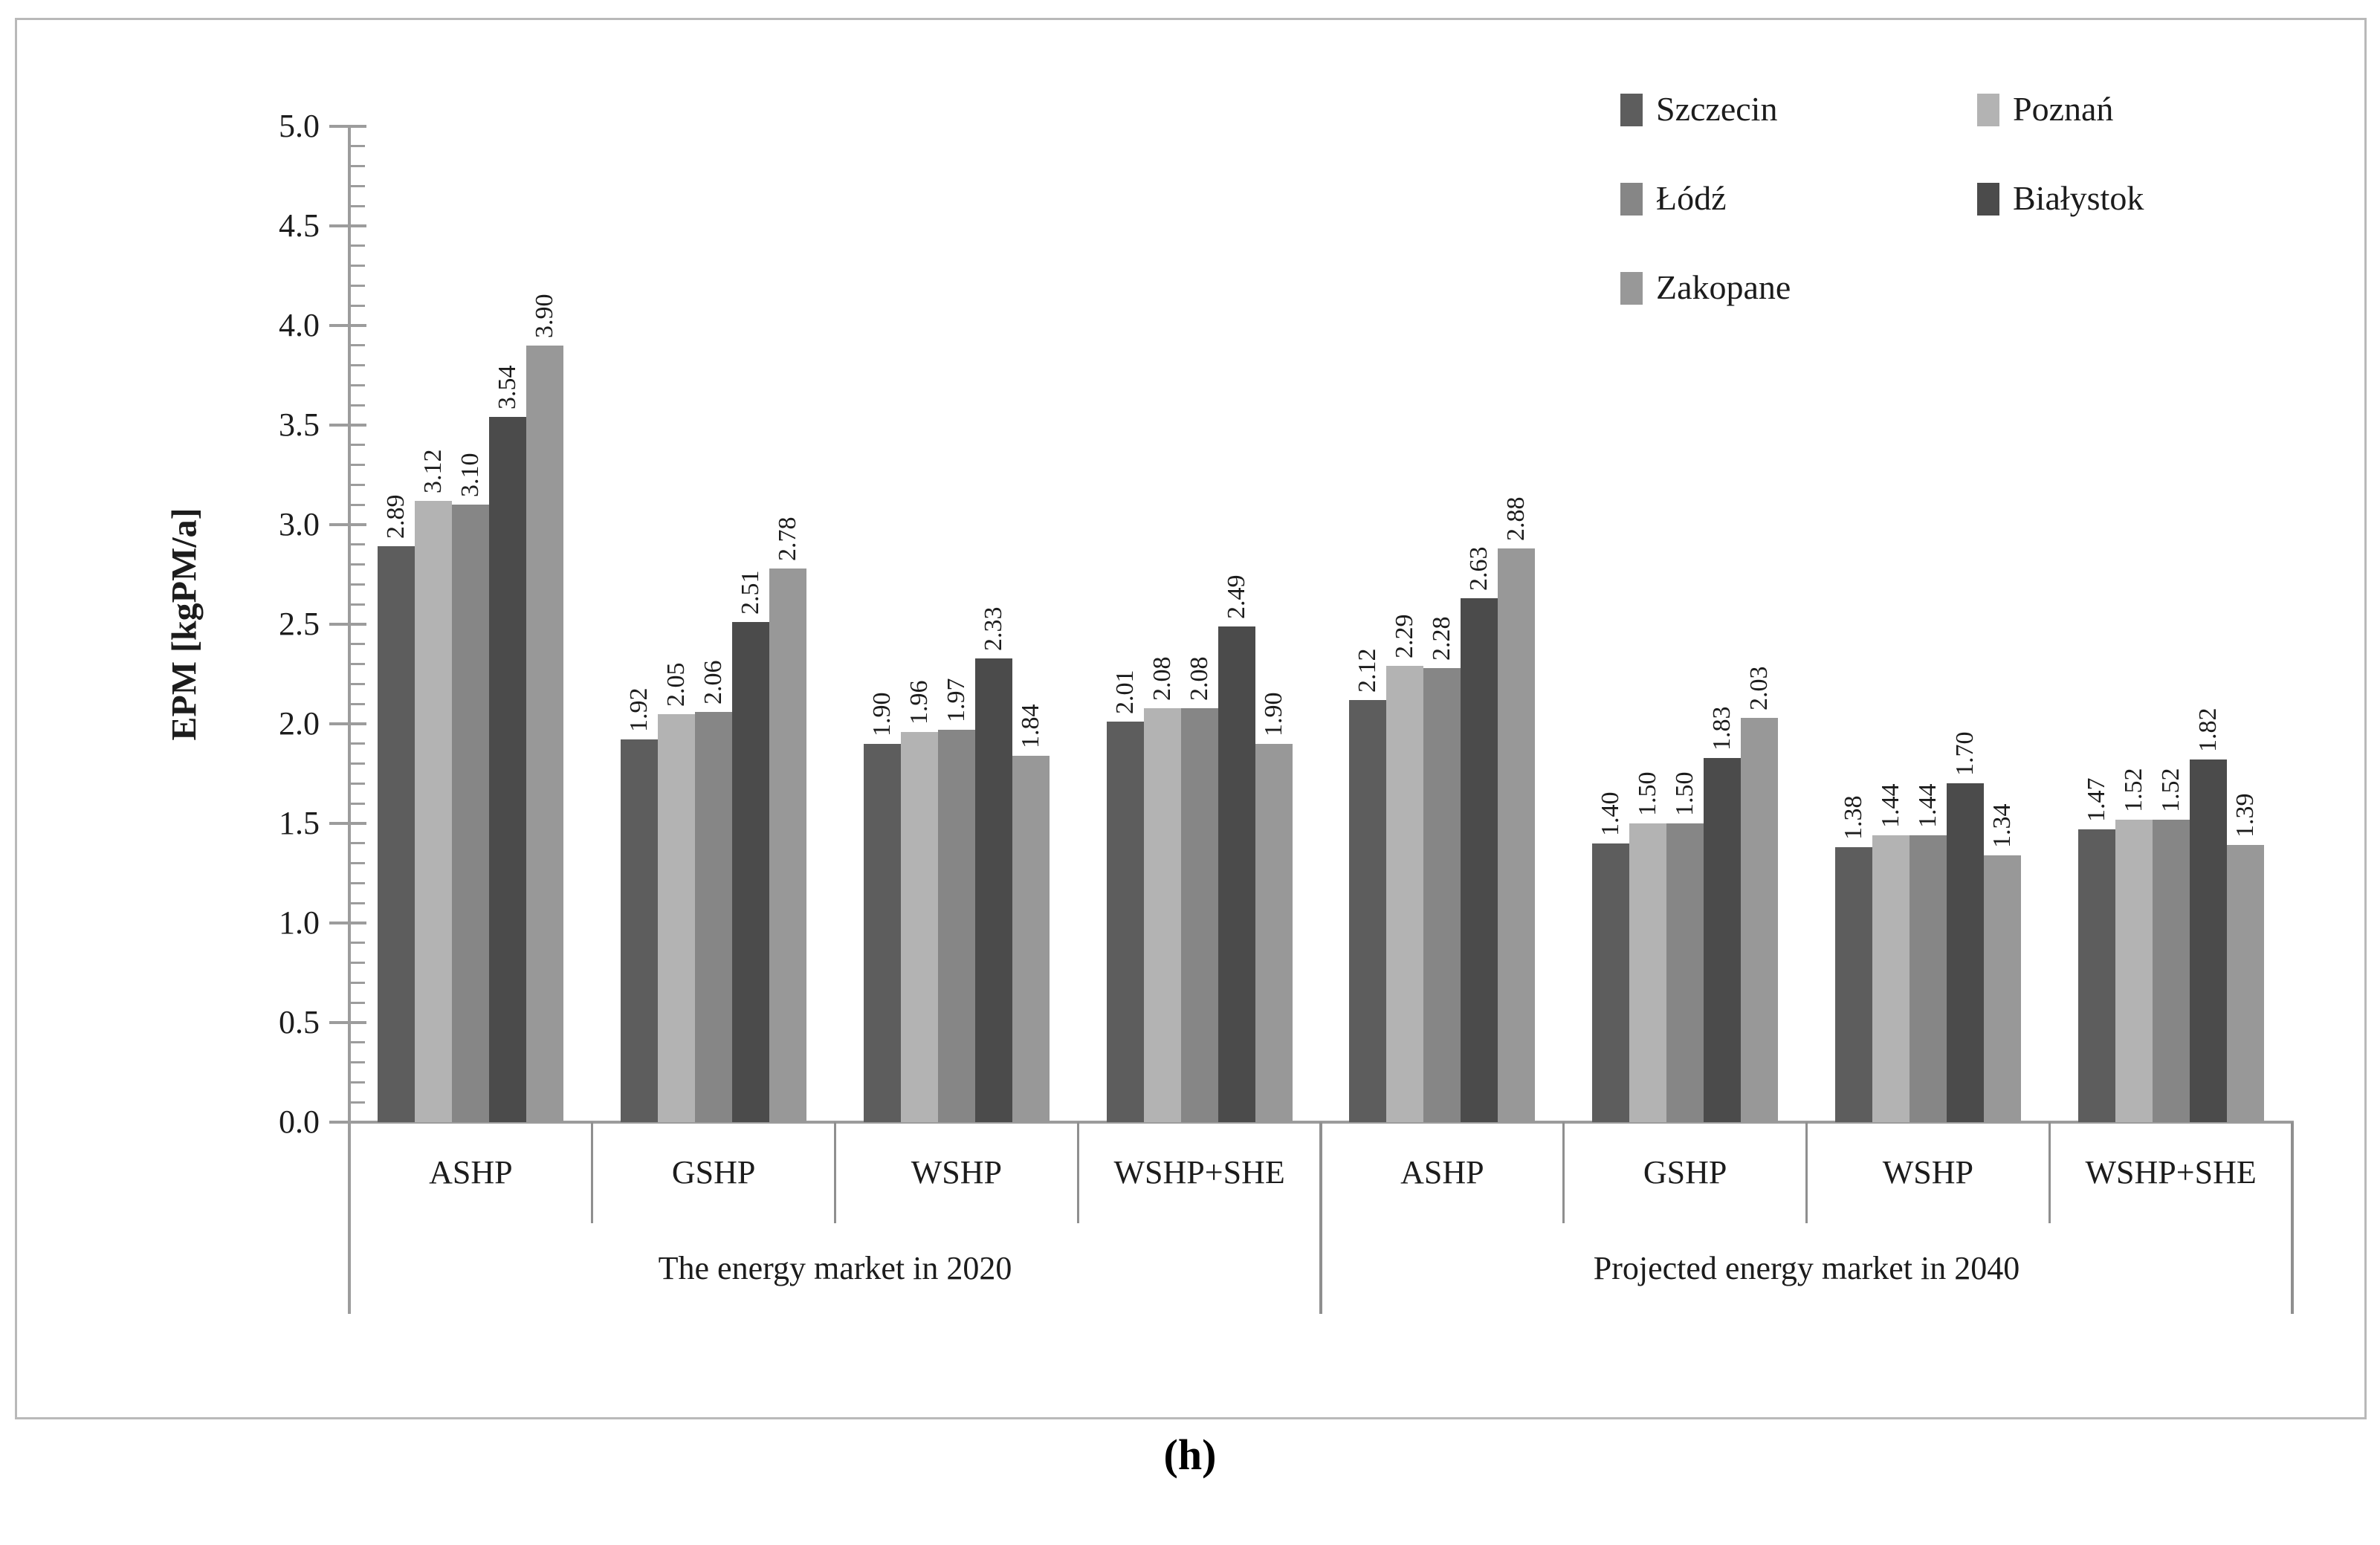 The height and width of the screenshot is (1545, 2380). Describe the element at coordinates (751, 592) in the screenshot. I see `bar-value-label: 2.51` at that location.